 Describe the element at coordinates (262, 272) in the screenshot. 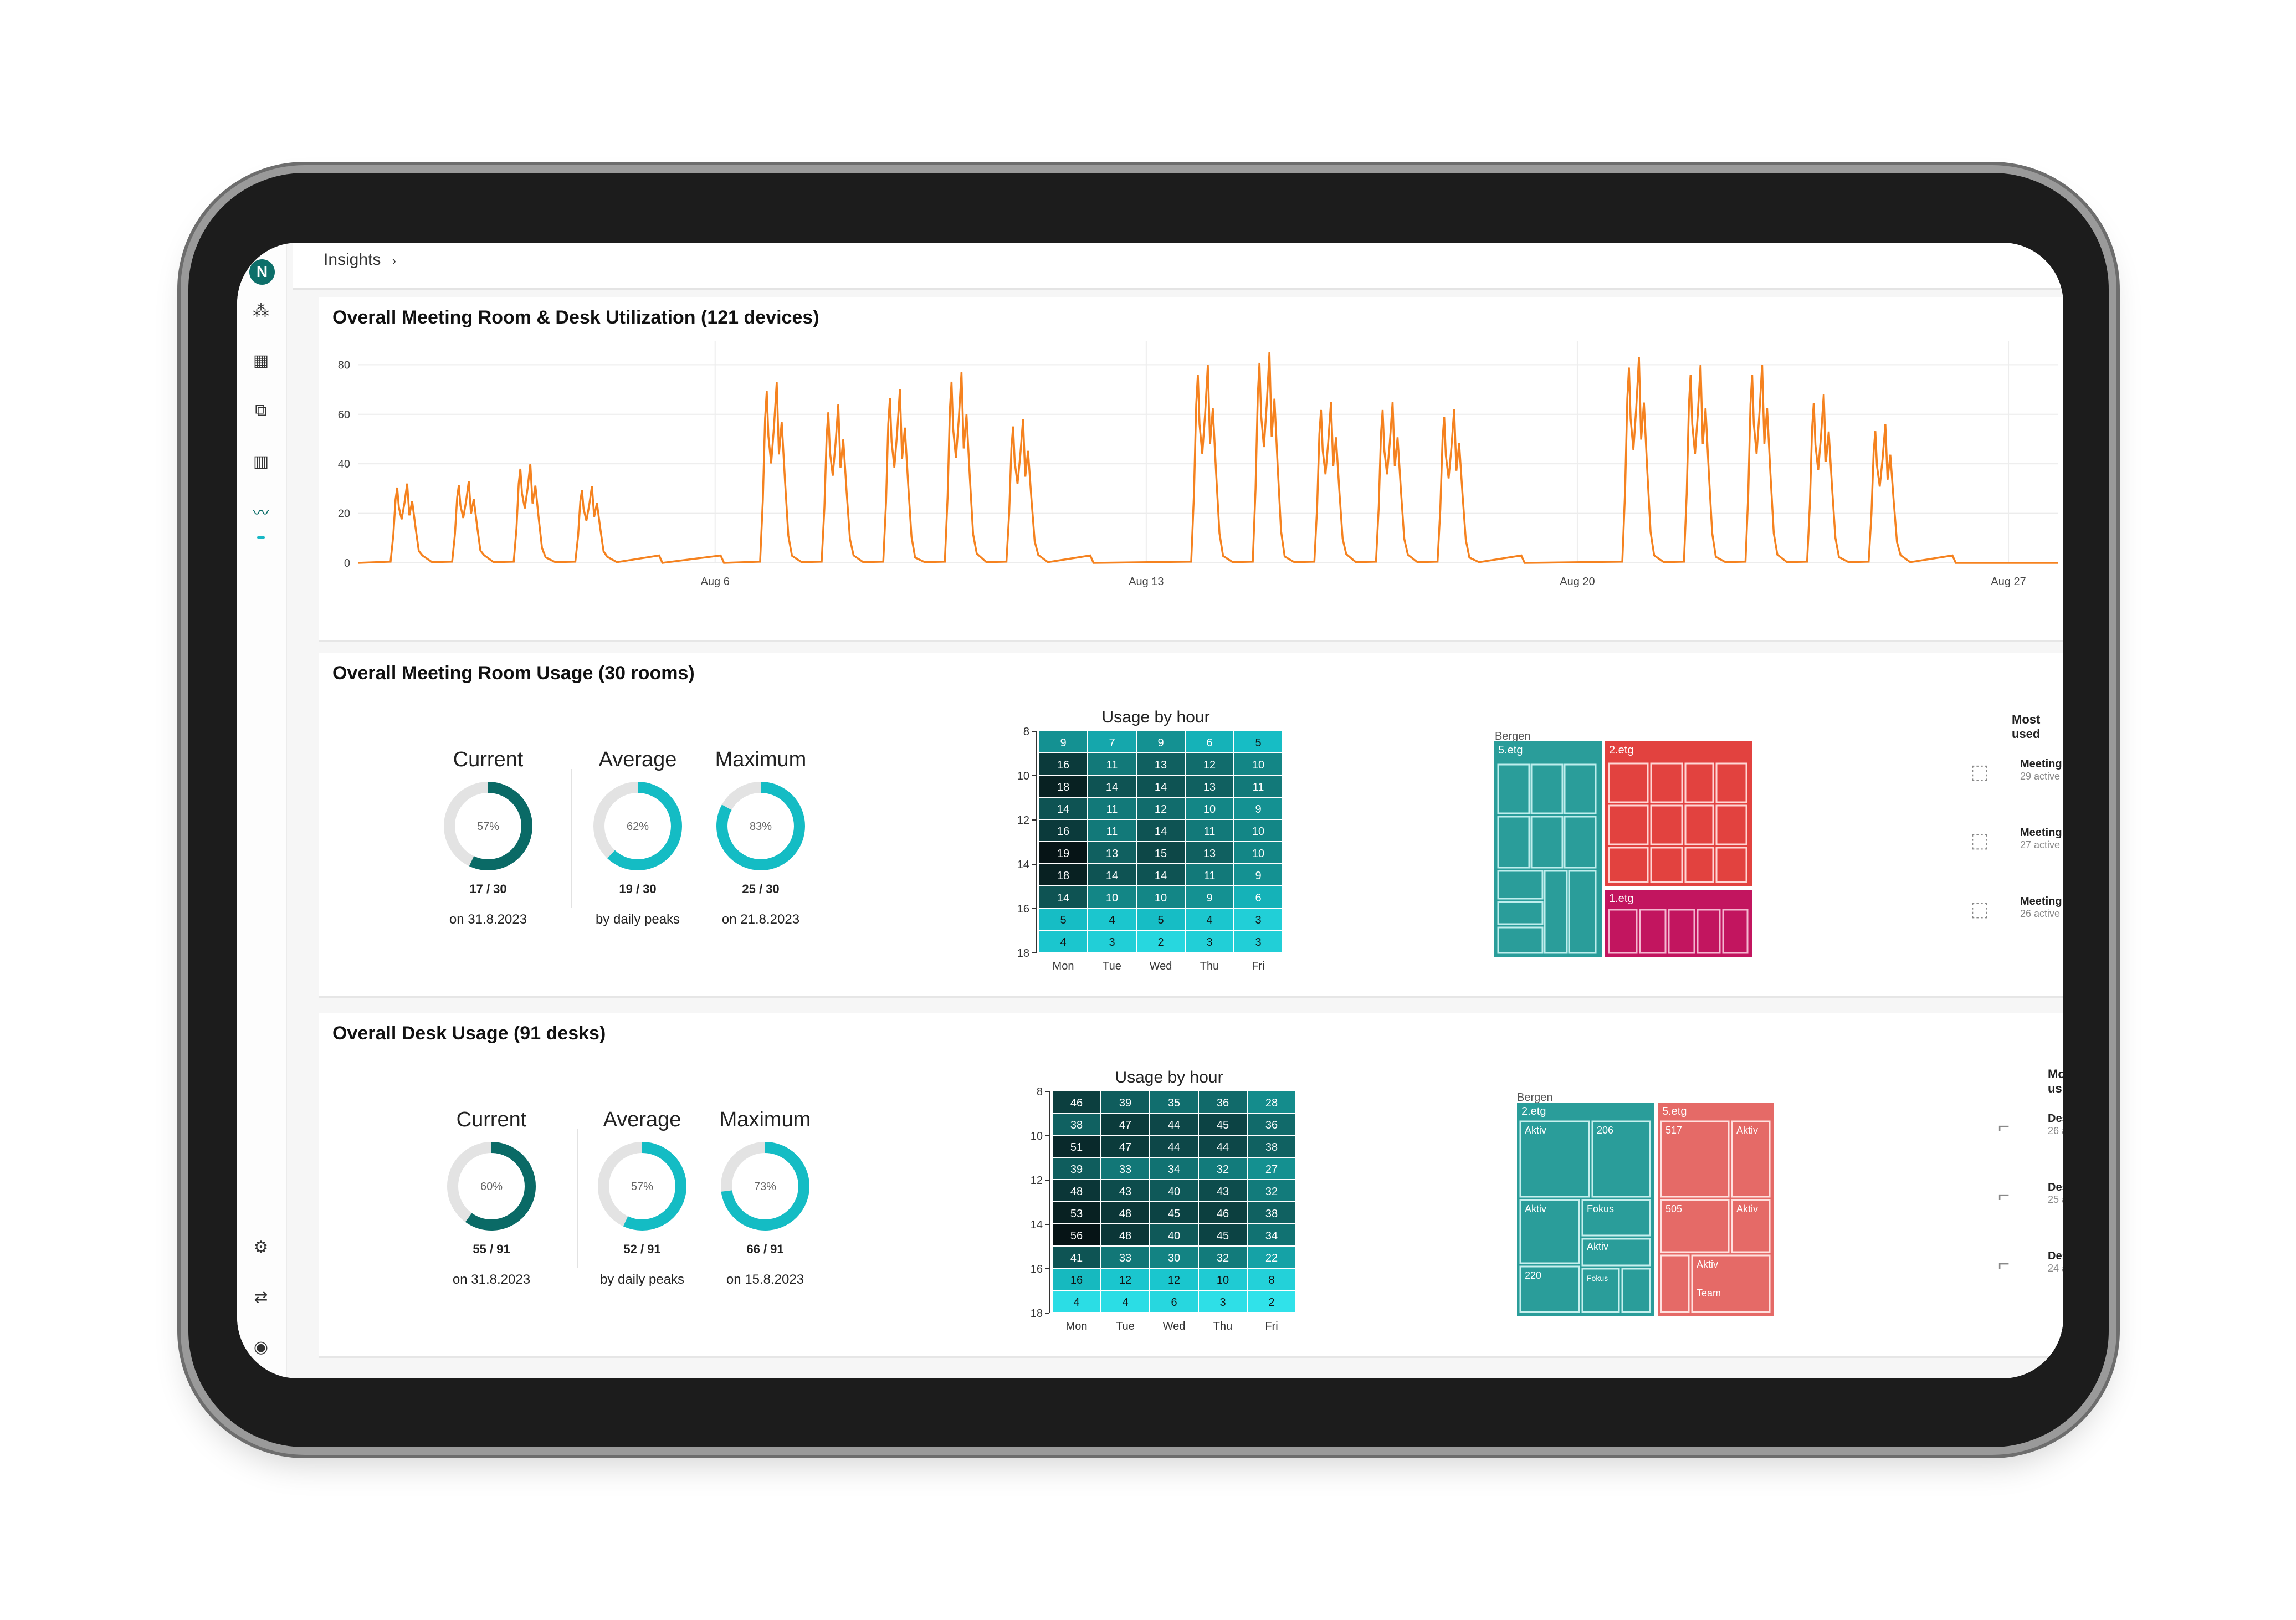

I see `app-logo: N` at that location.